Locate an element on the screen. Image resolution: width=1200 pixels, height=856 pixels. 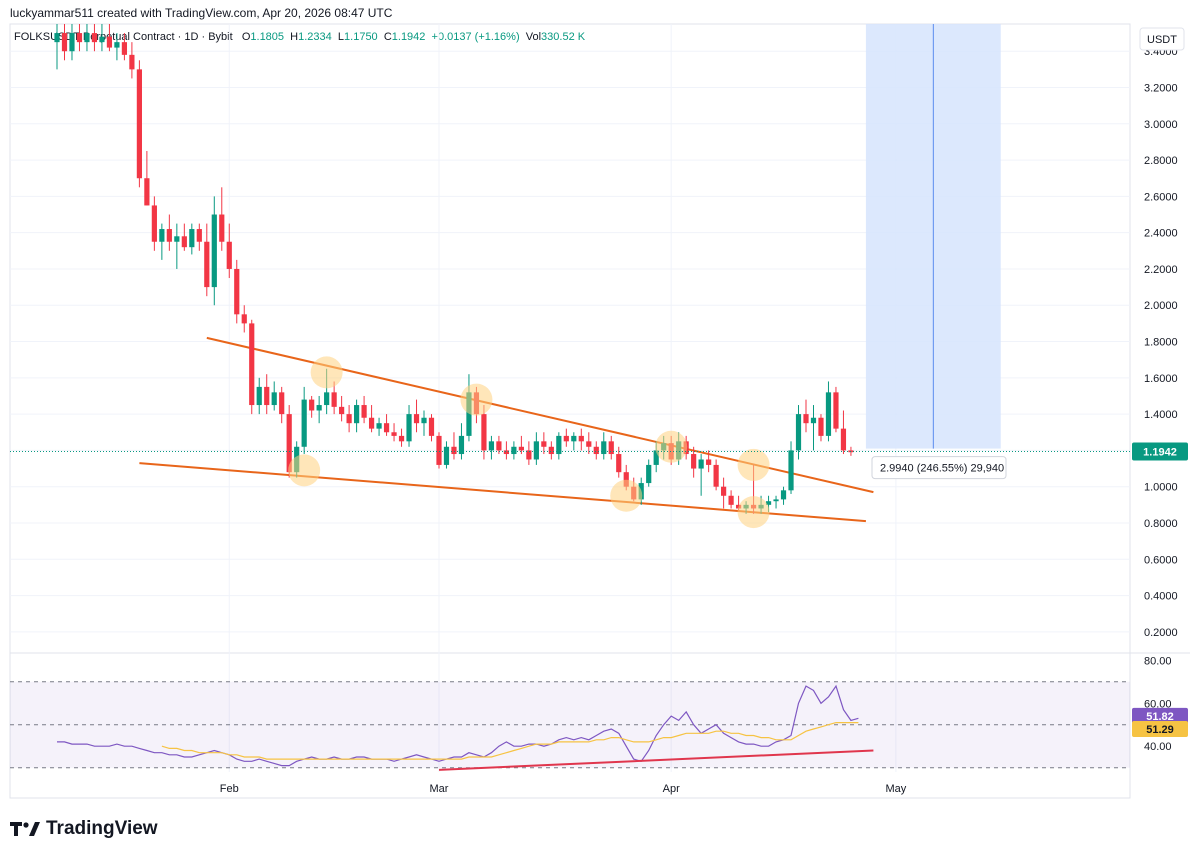
rsi-ma-line is located at coordinates (510, 741).